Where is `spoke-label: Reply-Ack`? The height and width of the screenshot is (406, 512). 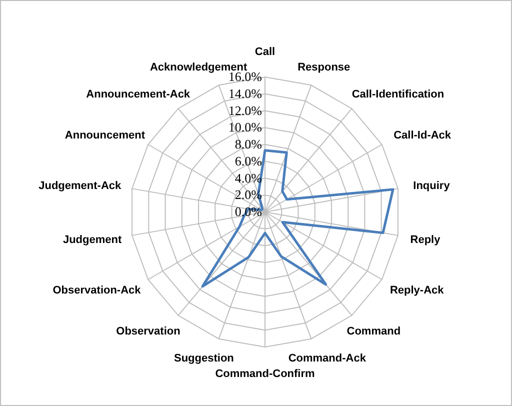 spoke-label: Reply-Ack is located at coordinates (417, 290).